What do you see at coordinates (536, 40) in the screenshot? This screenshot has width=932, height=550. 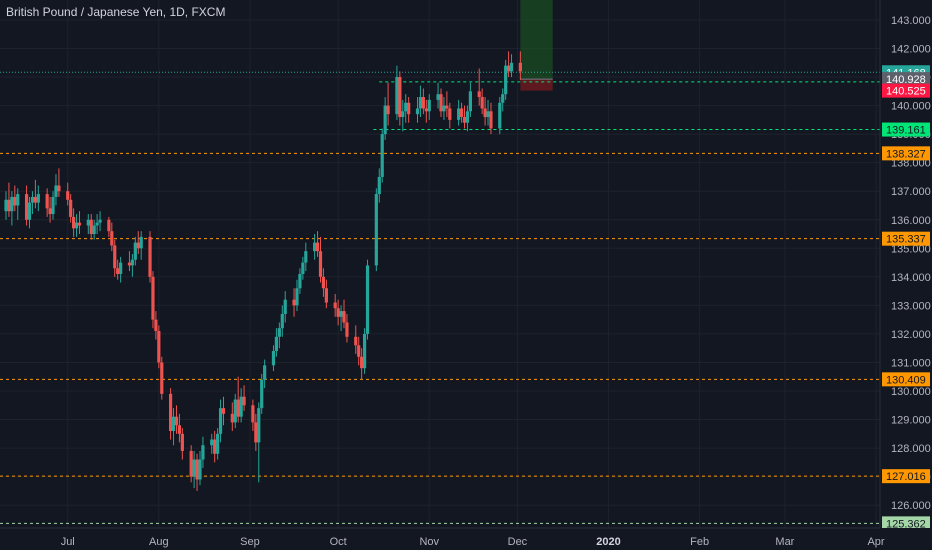 I see `position-target-zone` at bounding box center [536, 40].